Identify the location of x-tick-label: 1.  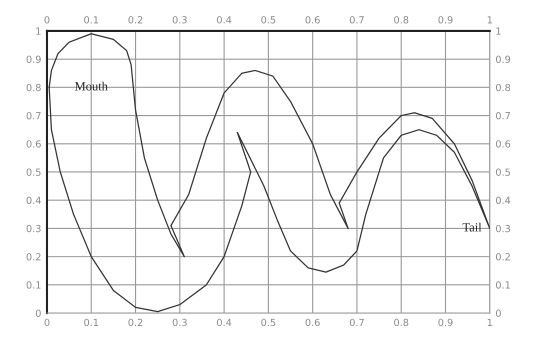
(490, 322).